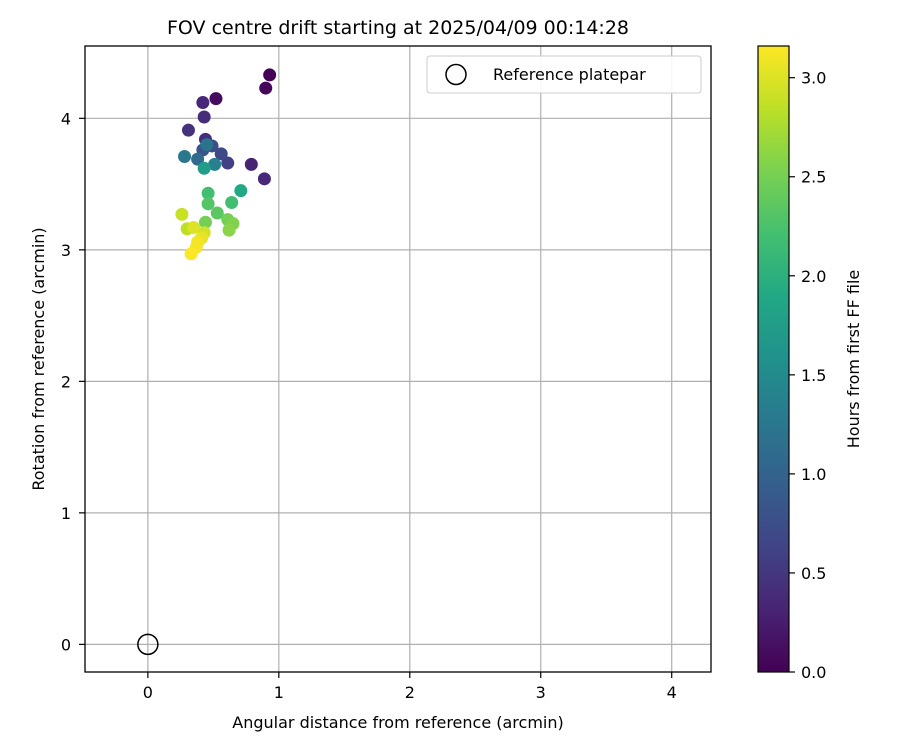 The height and width of the screenshot is (750, 900). I want to click on y-tick-label: 4, so click(66, 118).